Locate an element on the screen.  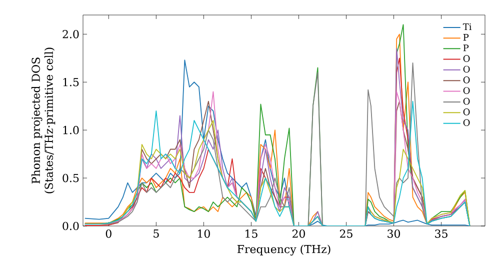
x-tick-label: 15 is located at coordinates (252, 234).